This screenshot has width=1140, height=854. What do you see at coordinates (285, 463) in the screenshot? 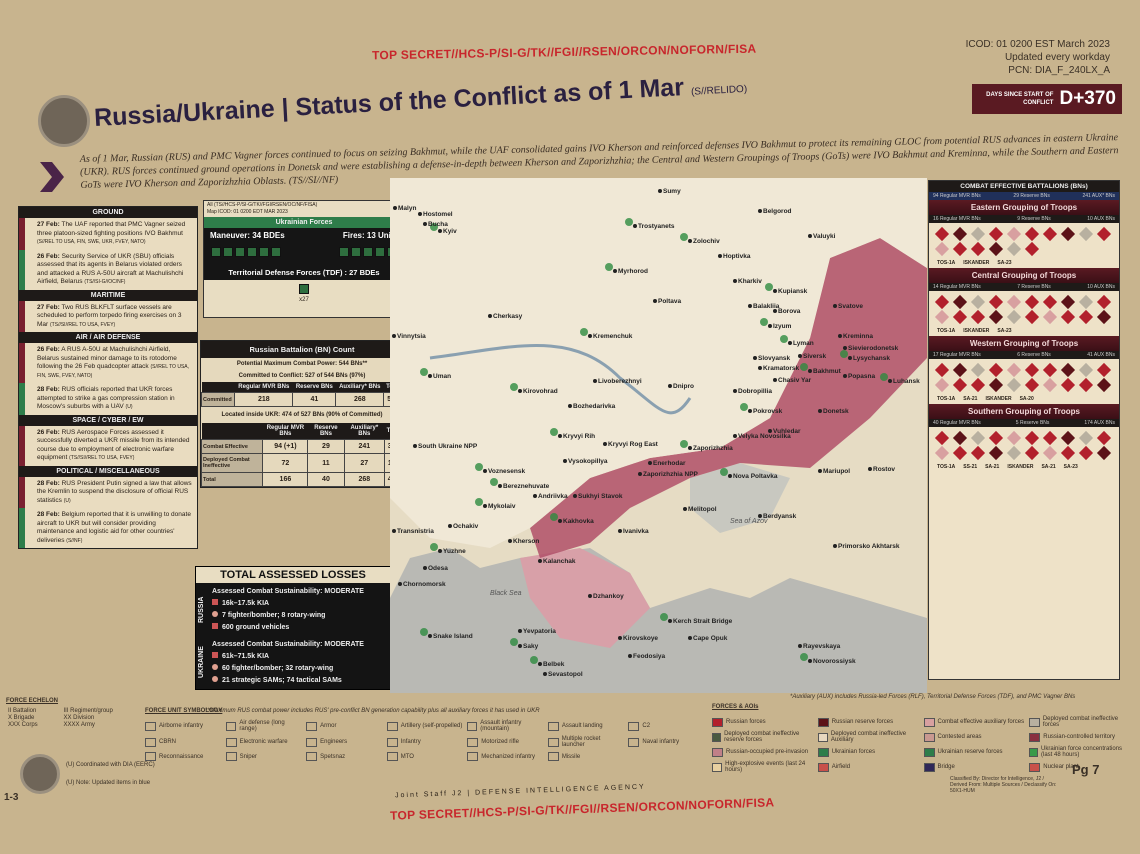
I see `cell: 72` at bounding box center [285, 463].